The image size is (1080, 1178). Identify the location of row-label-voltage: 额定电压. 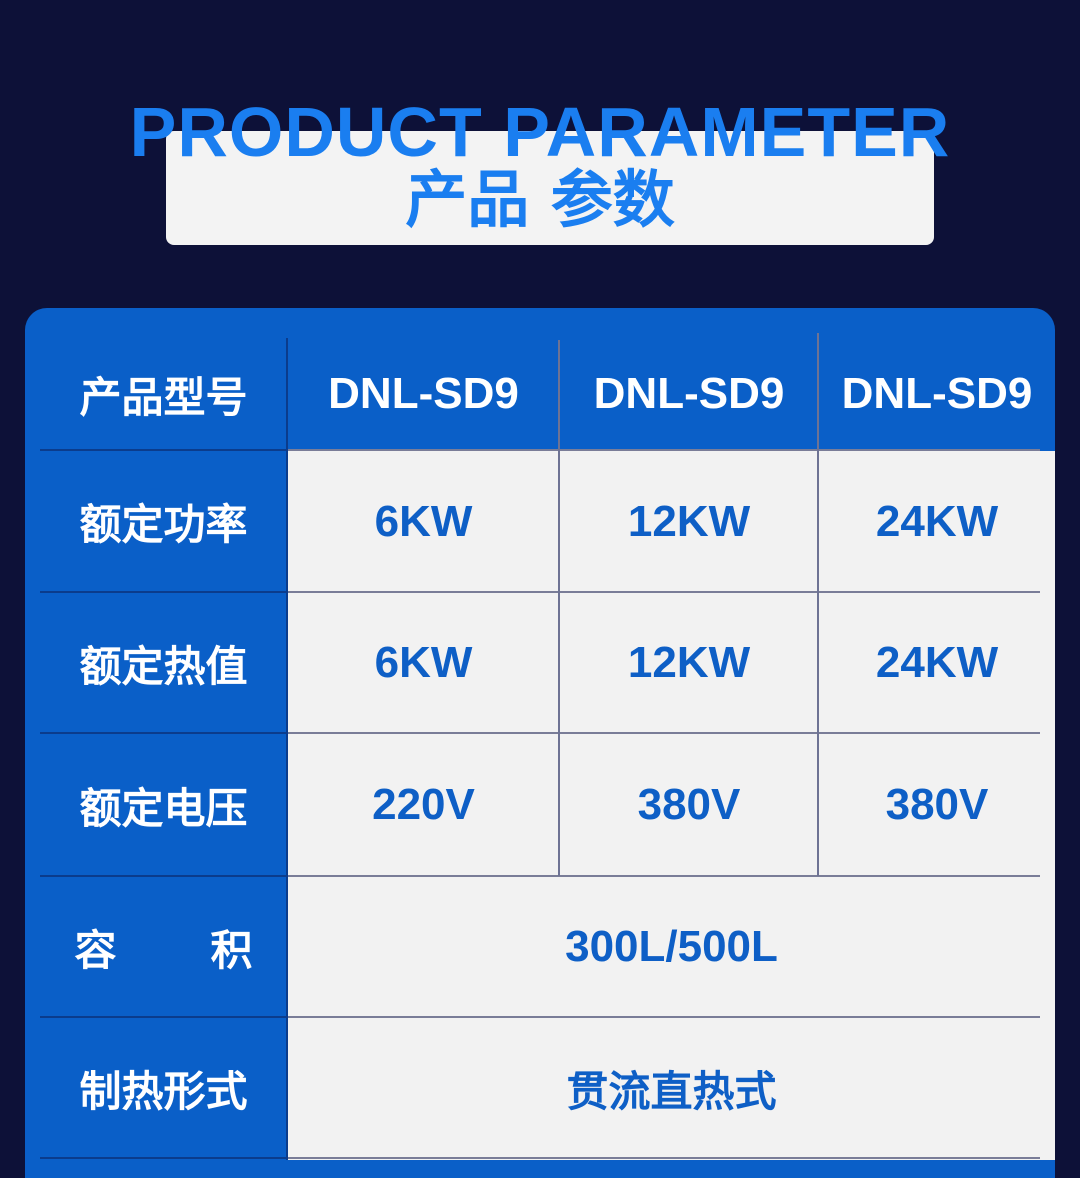
(163, 808).